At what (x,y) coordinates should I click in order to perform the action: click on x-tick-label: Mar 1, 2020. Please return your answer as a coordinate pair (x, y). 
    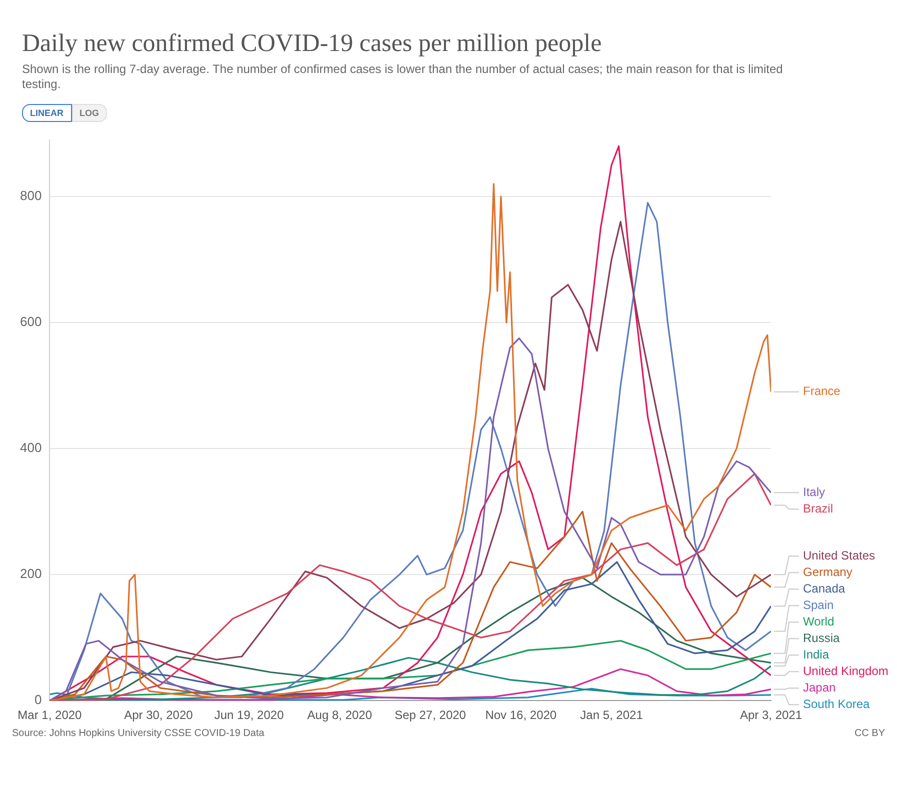
    Looking at the image, I should click on (50, 715).